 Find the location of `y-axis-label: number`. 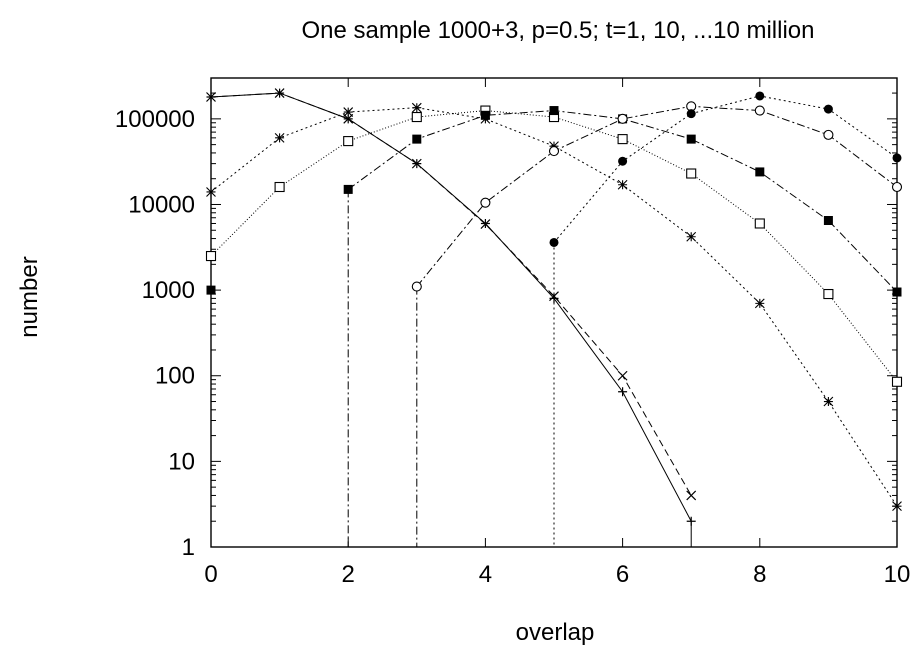

y-axis-label: number is located at coordinates (29, 296).